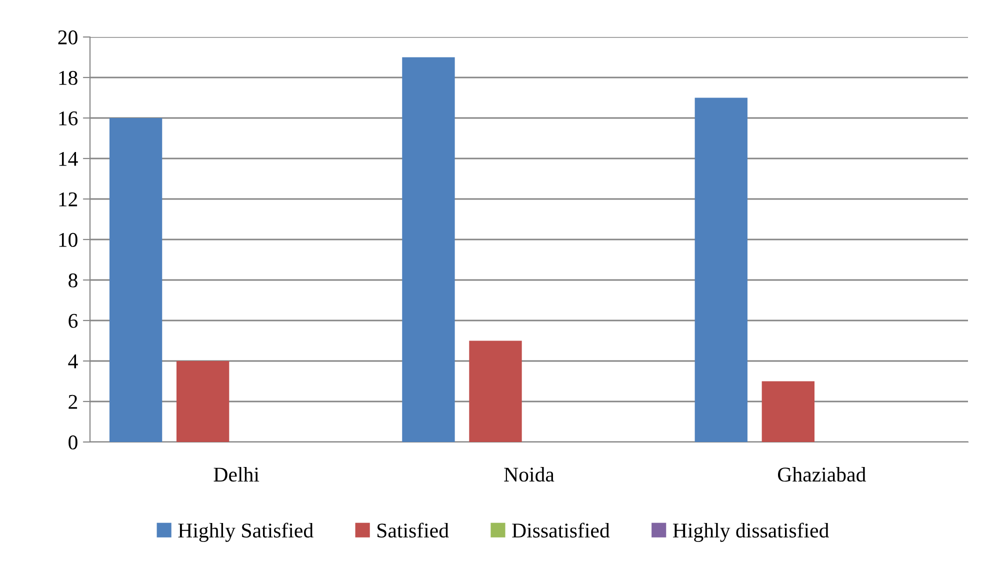  What do you see at coordinates (237, 474) in the screenshot?
I see `x-tick-label: Delhi` at bounding box center [237, 474].